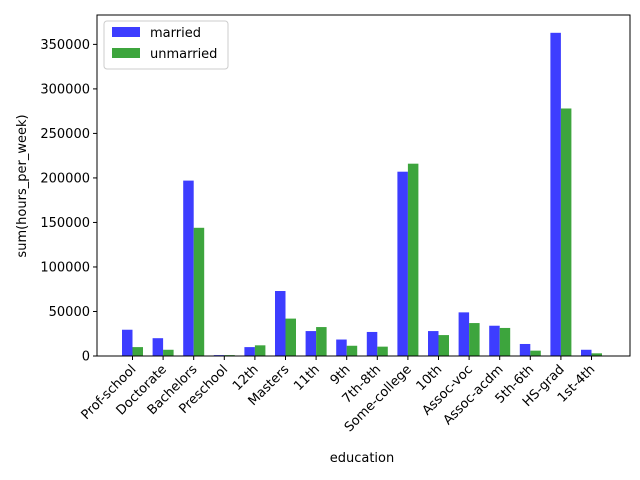 The width and height of the screenshot is (640, 480). Describe the element at coordinates (413, 259) in the screenshot. I see `bar-unmarried-Some-college` at that location.